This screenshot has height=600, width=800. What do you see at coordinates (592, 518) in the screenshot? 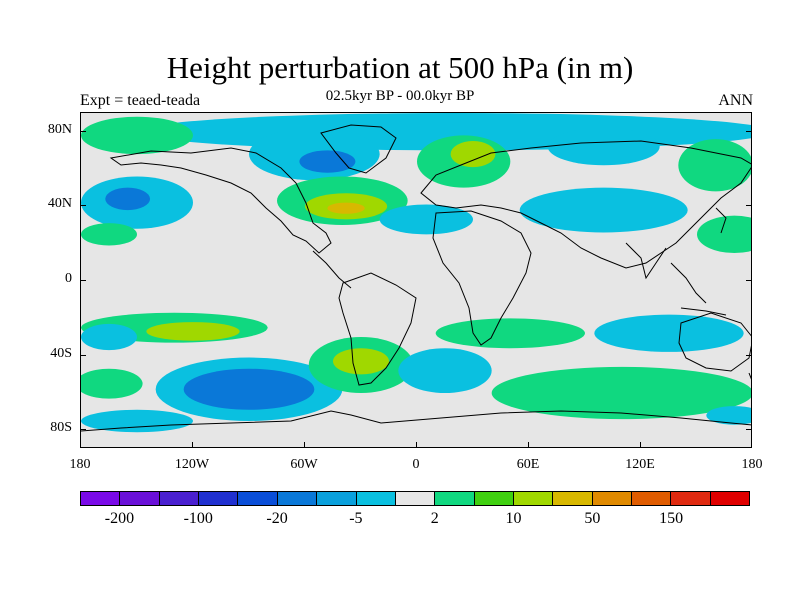
I see `colorbar-label: 50` at bounding box center [592, 518].